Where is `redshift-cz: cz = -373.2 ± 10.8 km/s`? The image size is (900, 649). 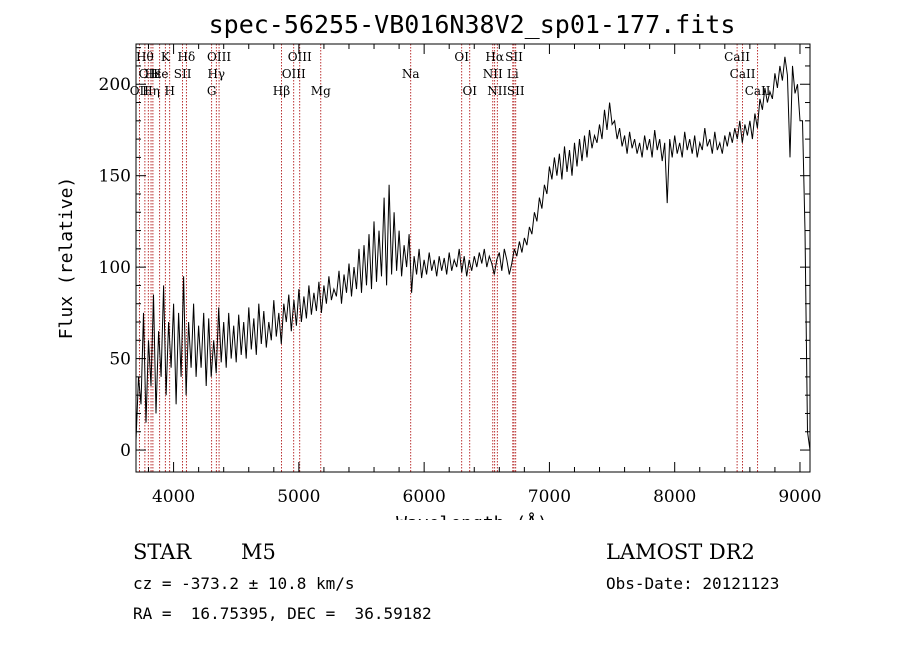
redshift-cz: cz = -373.2 ± 10.8 km/s is located at coordinates (244, 583).